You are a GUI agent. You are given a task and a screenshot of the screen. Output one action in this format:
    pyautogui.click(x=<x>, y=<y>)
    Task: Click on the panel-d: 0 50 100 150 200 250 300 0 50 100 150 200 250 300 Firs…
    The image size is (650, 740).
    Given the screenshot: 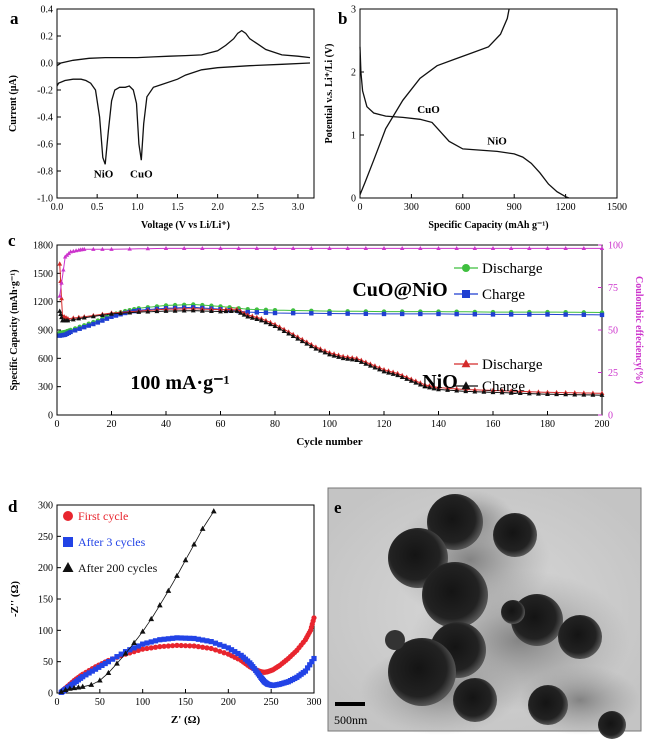 What is the action you would take?
    pyautogui.click(x=165, y=614)
    